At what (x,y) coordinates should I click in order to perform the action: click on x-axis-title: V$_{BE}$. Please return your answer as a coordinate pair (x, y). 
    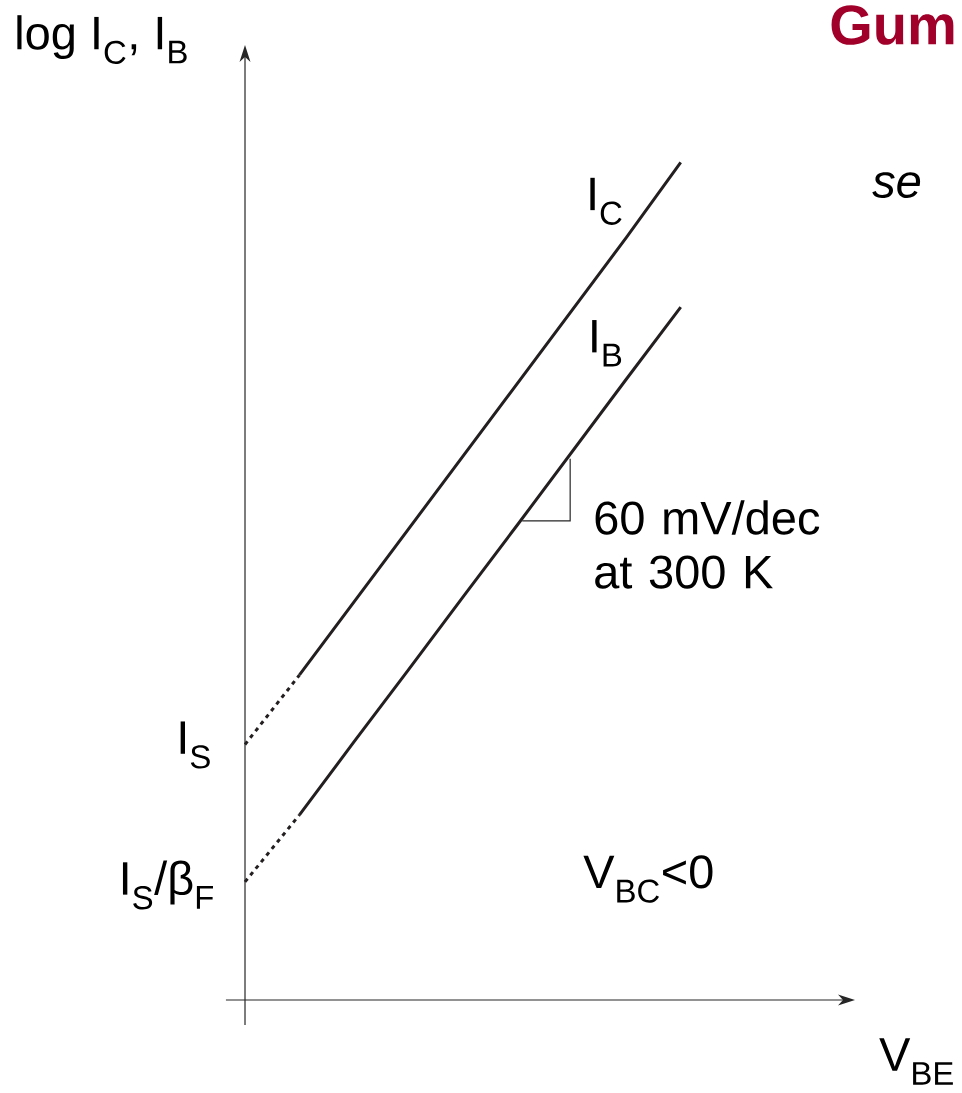
    Looking at the image, I should click on (916, 1061).